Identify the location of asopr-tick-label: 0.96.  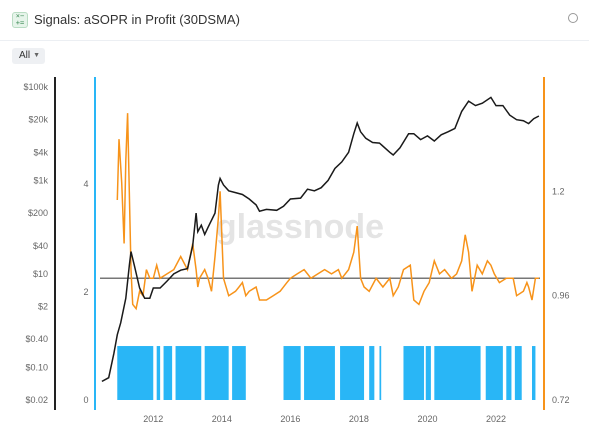
(561, 296).